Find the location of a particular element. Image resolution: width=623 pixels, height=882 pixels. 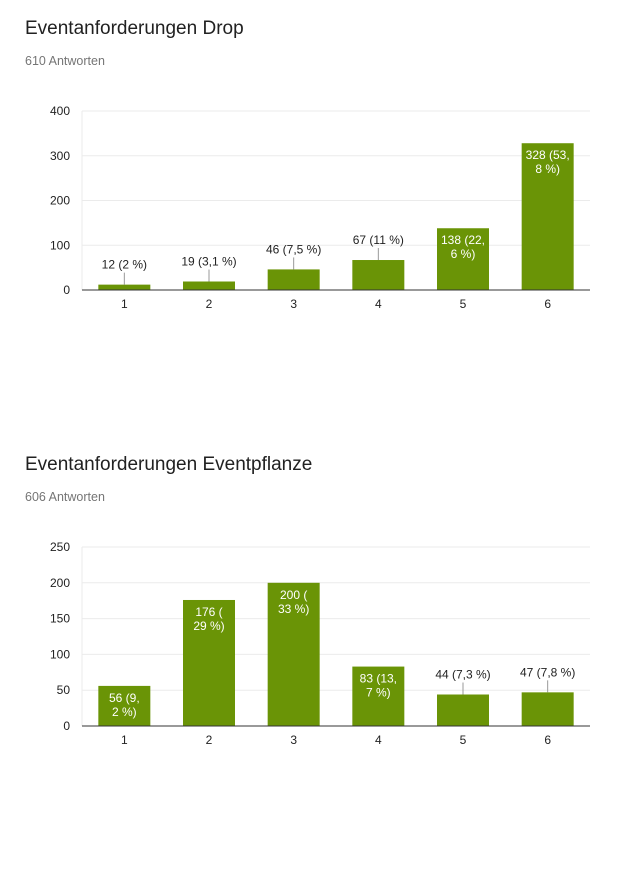

chart-title: Eventanforderungen Drop is located at coordinates (134, 28).